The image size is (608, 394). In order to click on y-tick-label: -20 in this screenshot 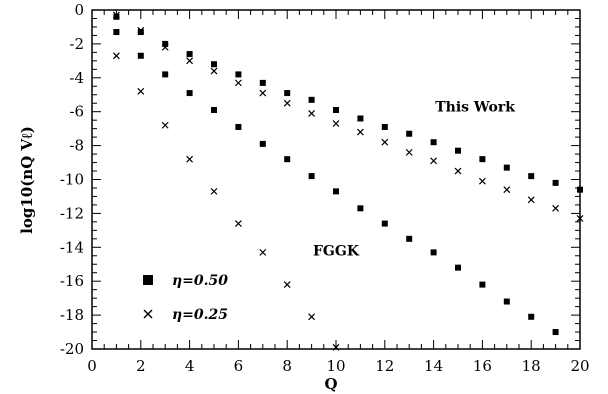, I will do `click(72, 349)`.